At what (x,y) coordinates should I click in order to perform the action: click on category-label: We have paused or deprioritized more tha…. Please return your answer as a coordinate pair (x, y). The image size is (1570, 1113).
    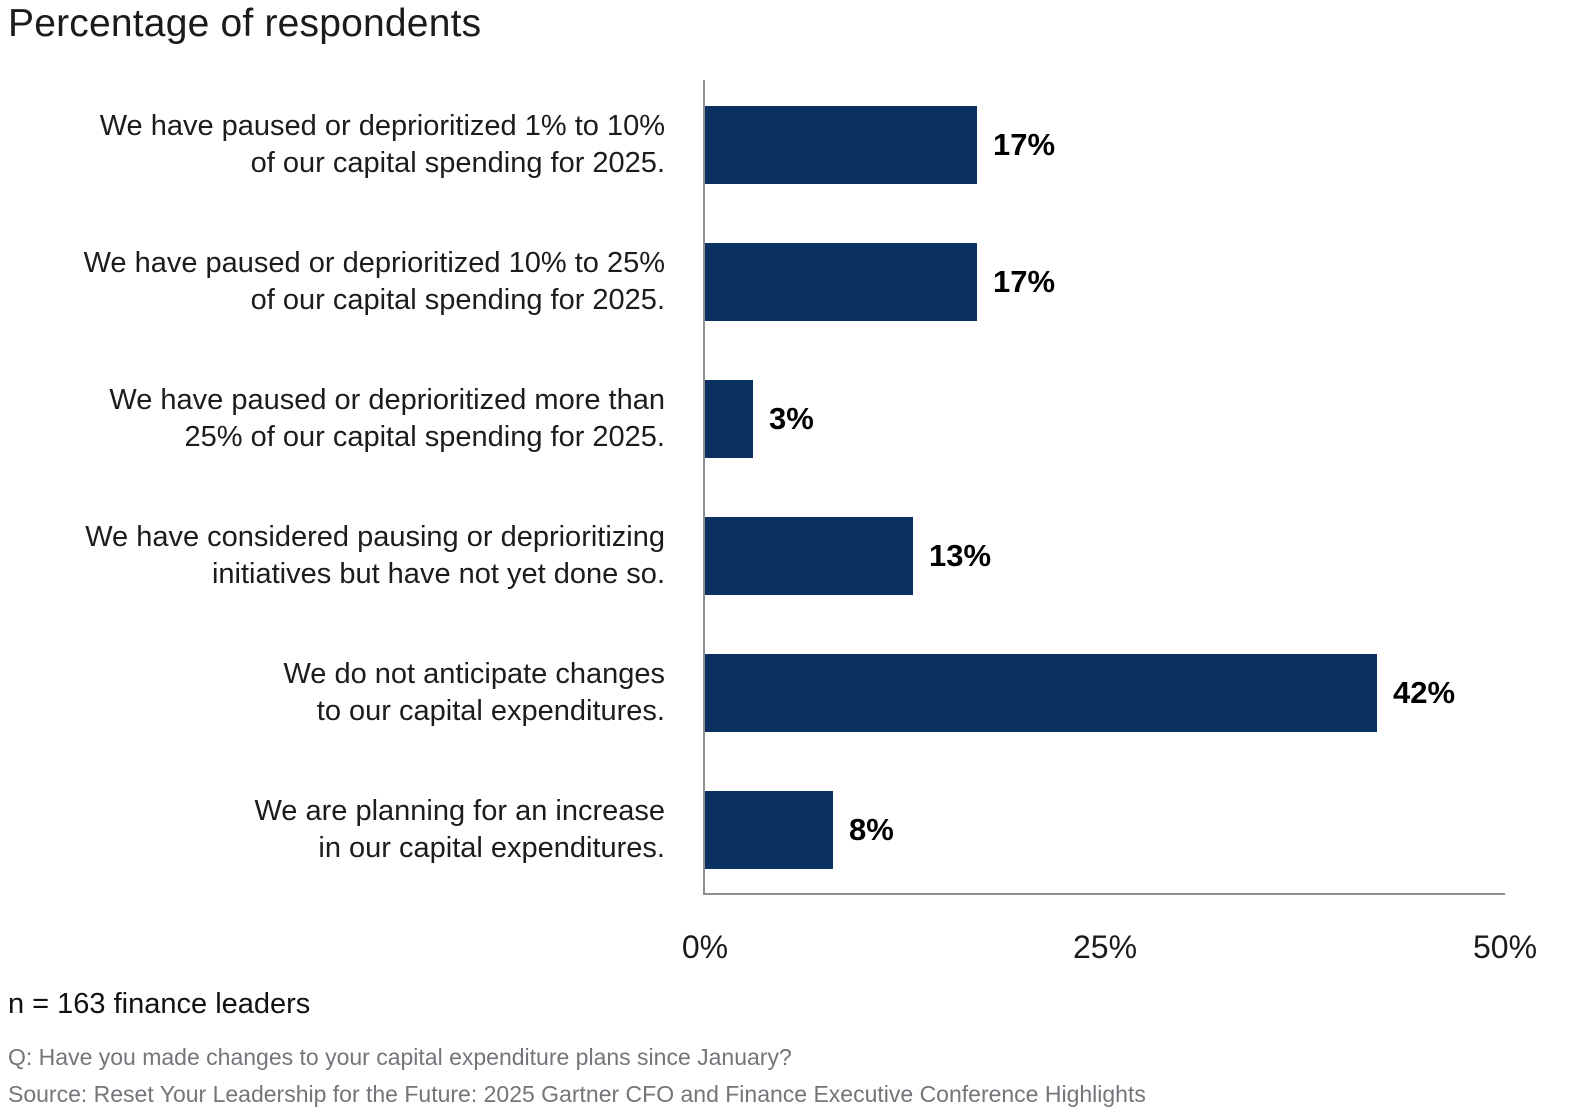
    Looking at the image, I should click on (387, 418).